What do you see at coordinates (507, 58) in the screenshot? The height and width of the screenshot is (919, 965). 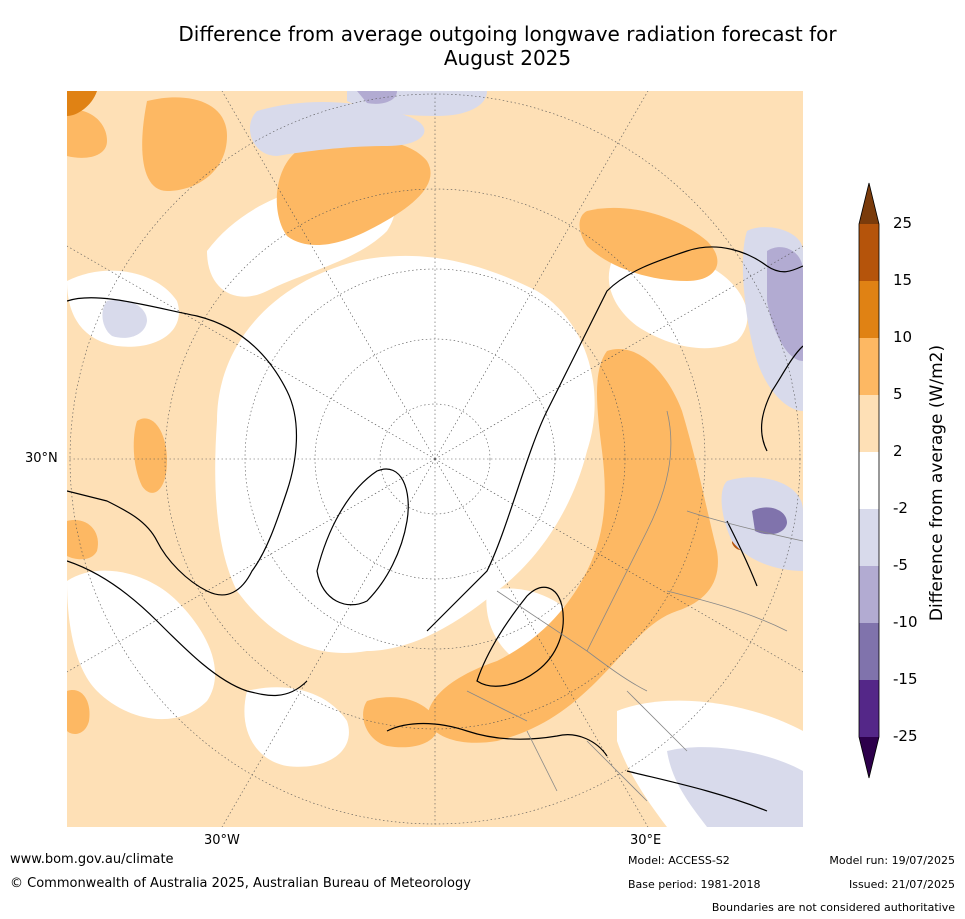 I see `map-title-line-2: August 2025` at bounding box center [507, 58].